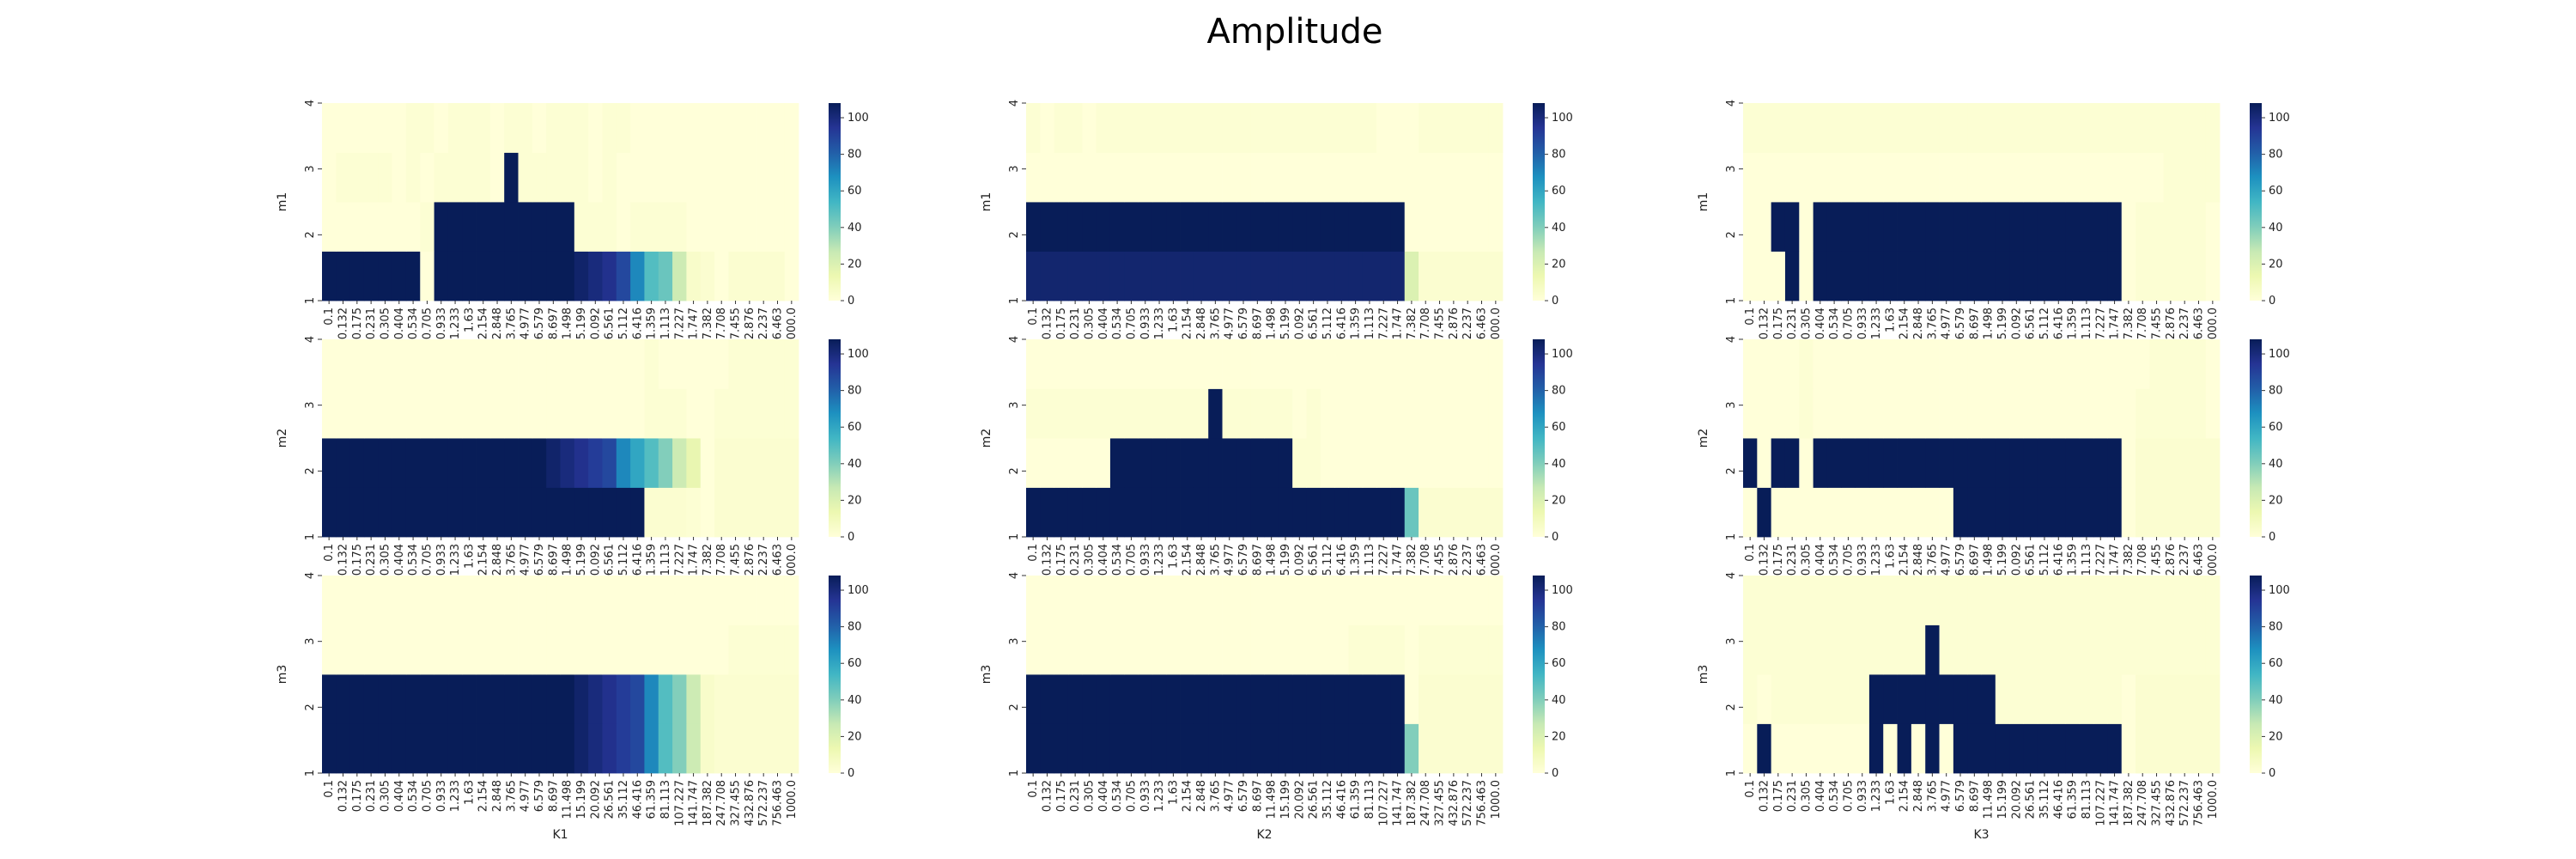 Image resolution: width=2576 pixels, height=859 pixels. Describe the element at coordinates (1559, 465) in the screenshot. I see `colorbar-tick-label: 40` at that location.